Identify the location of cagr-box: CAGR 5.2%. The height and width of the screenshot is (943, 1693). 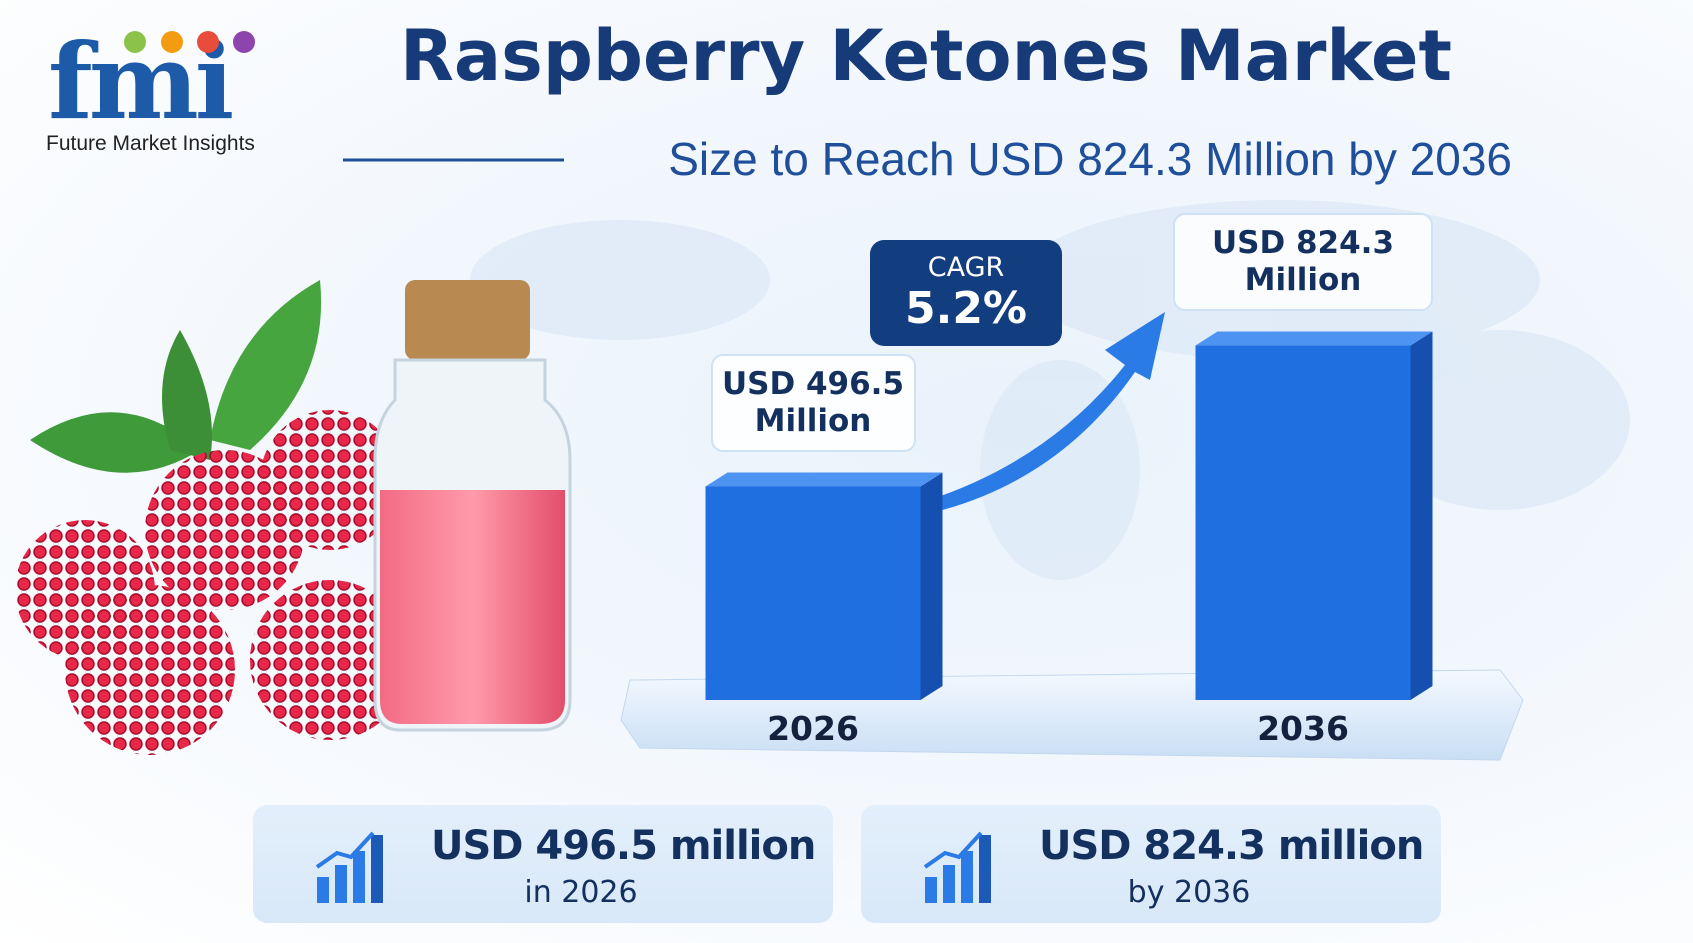
(966, 293).